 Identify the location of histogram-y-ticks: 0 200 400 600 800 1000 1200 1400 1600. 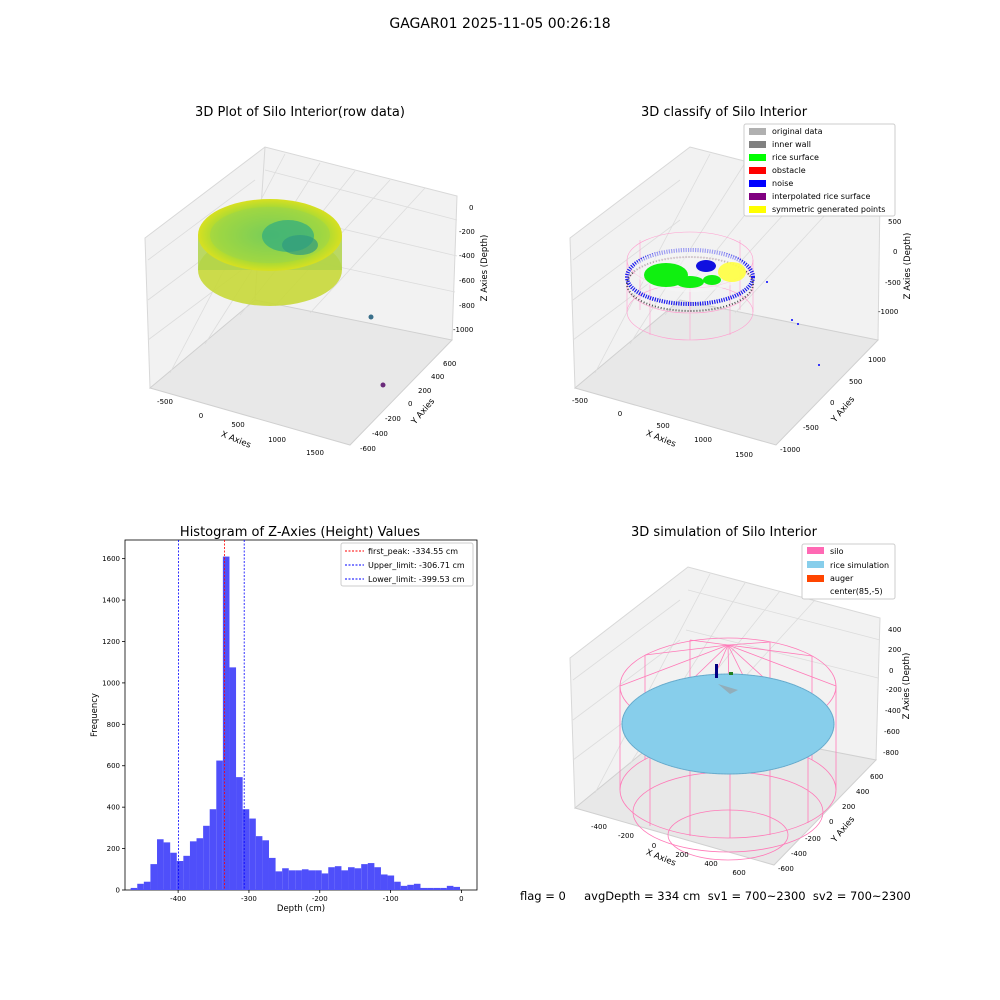
(113, 725).